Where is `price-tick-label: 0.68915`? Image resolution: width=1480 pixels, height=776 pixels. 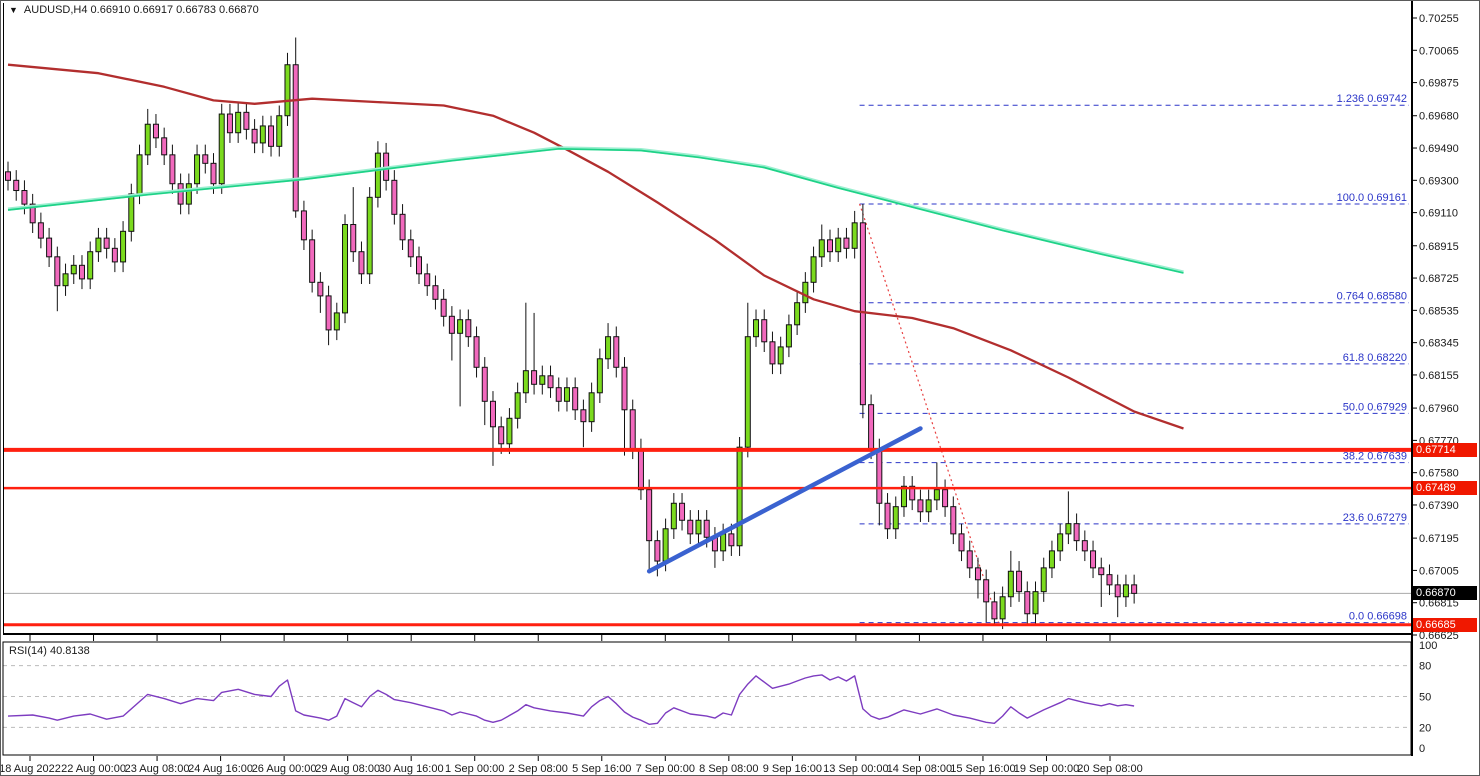
price-tick-label: 0.68915 is located at coordinates (1439, 247).